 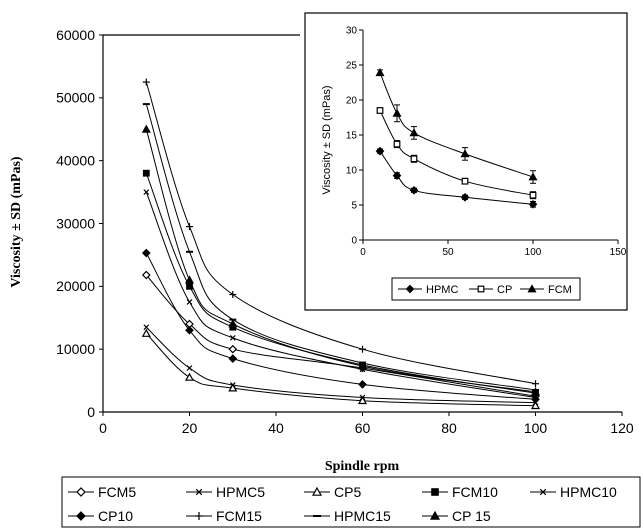 I want to click on y-tick-label: 30000, so click(x=75, y=223).